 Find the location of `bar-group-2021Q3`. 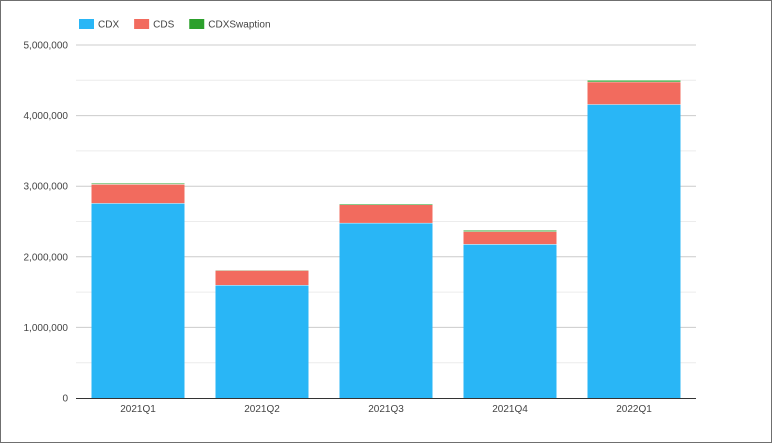

bar-group-2021Q3 is located at coordinates (386, 300).